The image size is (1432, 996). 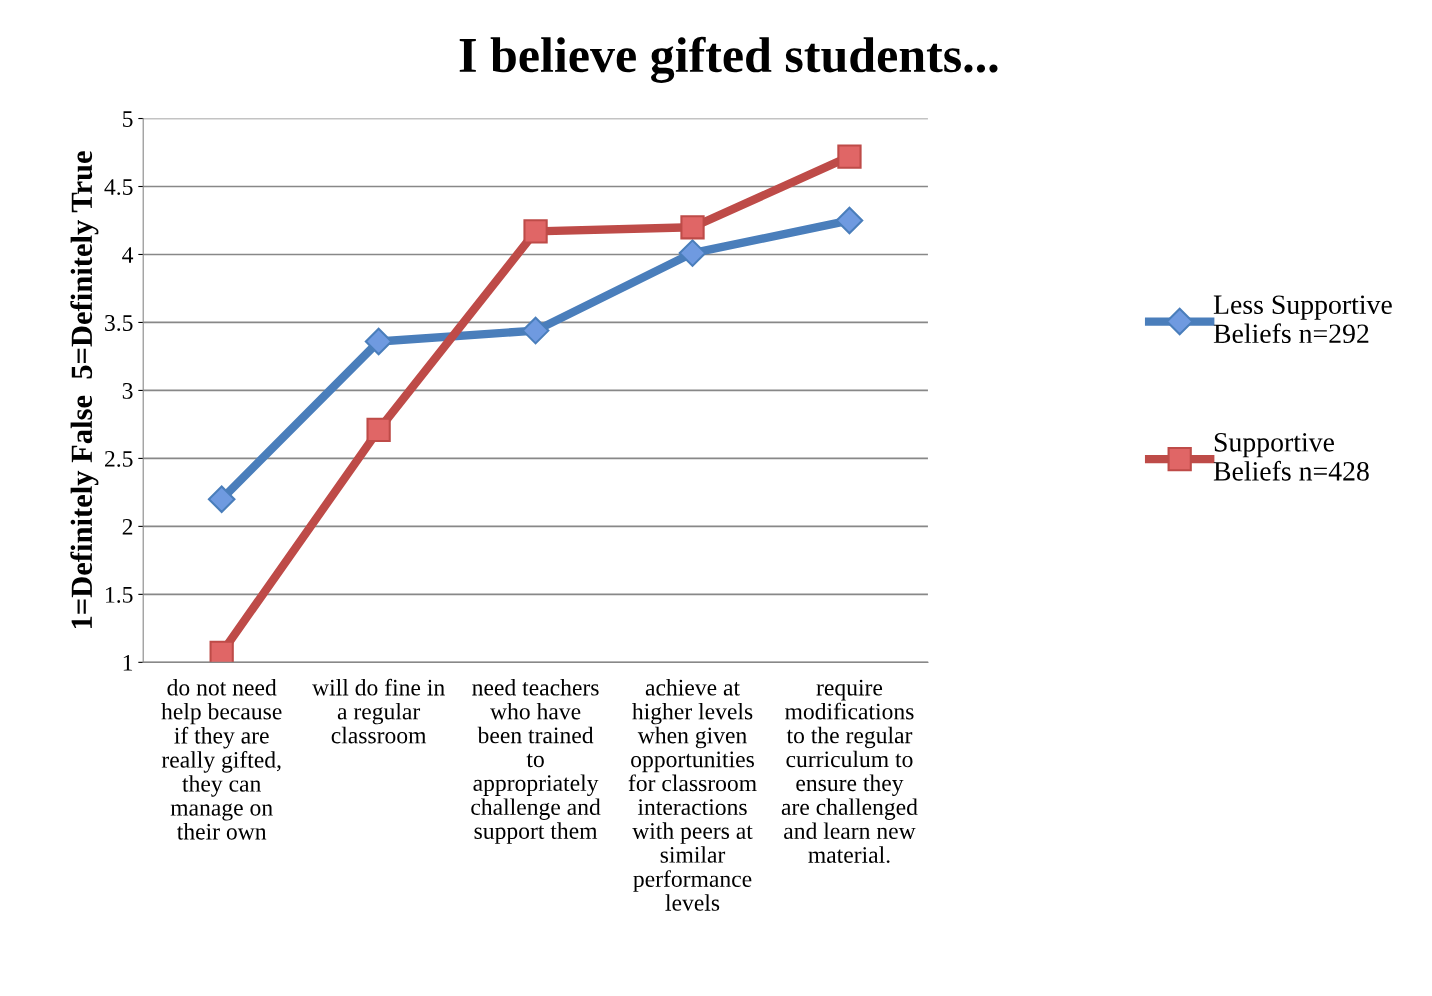 What do you see at coordinates (692, 795) in the screenshot?
I see `category-label: achieve at higher levels when given opportunities for classroom interactions with peers at similar performance levels` at bounding box center [692, 795].